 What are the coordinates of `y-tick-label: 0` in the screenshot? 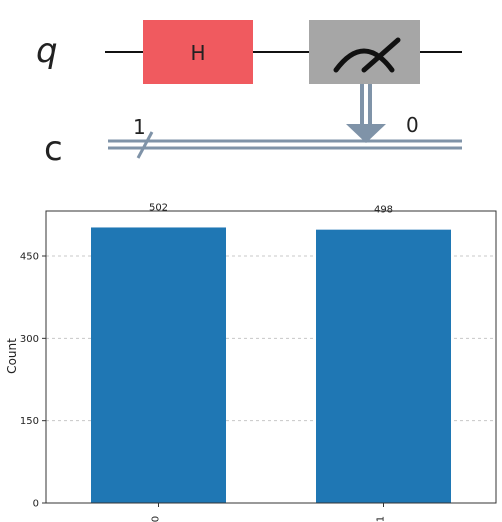 It's located at (36, 504).